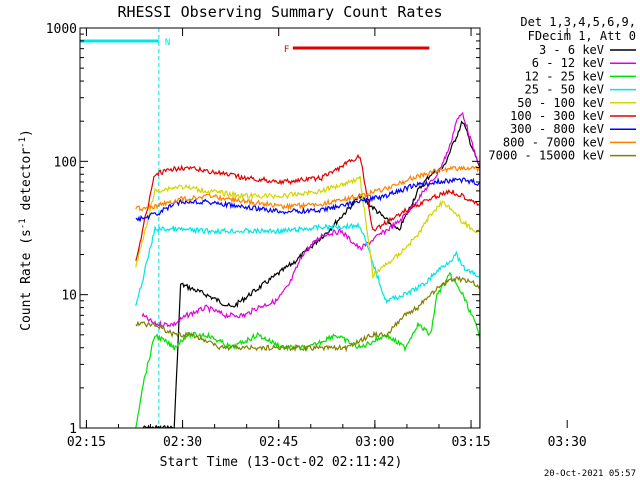 Image resolution: width=640 pixels, height=480 pixels. Describe the element at coordinates (590, 474) in the screenshot. I see `date-stamp: 20-Oct-2021 05:57` at that location.